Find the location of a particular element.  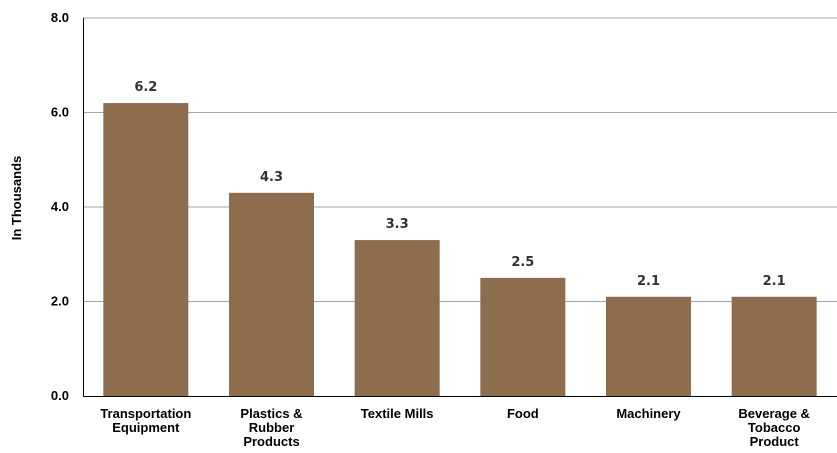

category-label-line: Food is located at coordinates (523, 413).